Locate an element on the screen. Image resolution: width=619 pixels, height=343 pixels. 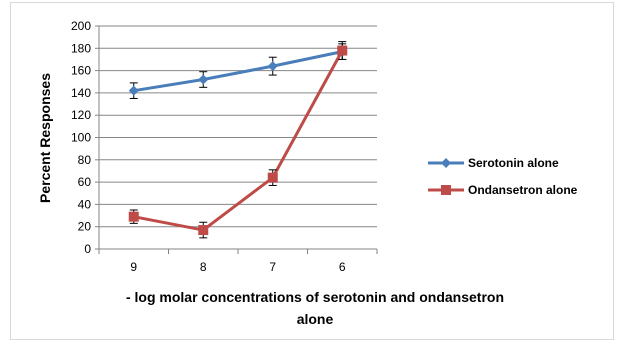
x-axis-title-line2: alone is located at coordinates (315, 319).